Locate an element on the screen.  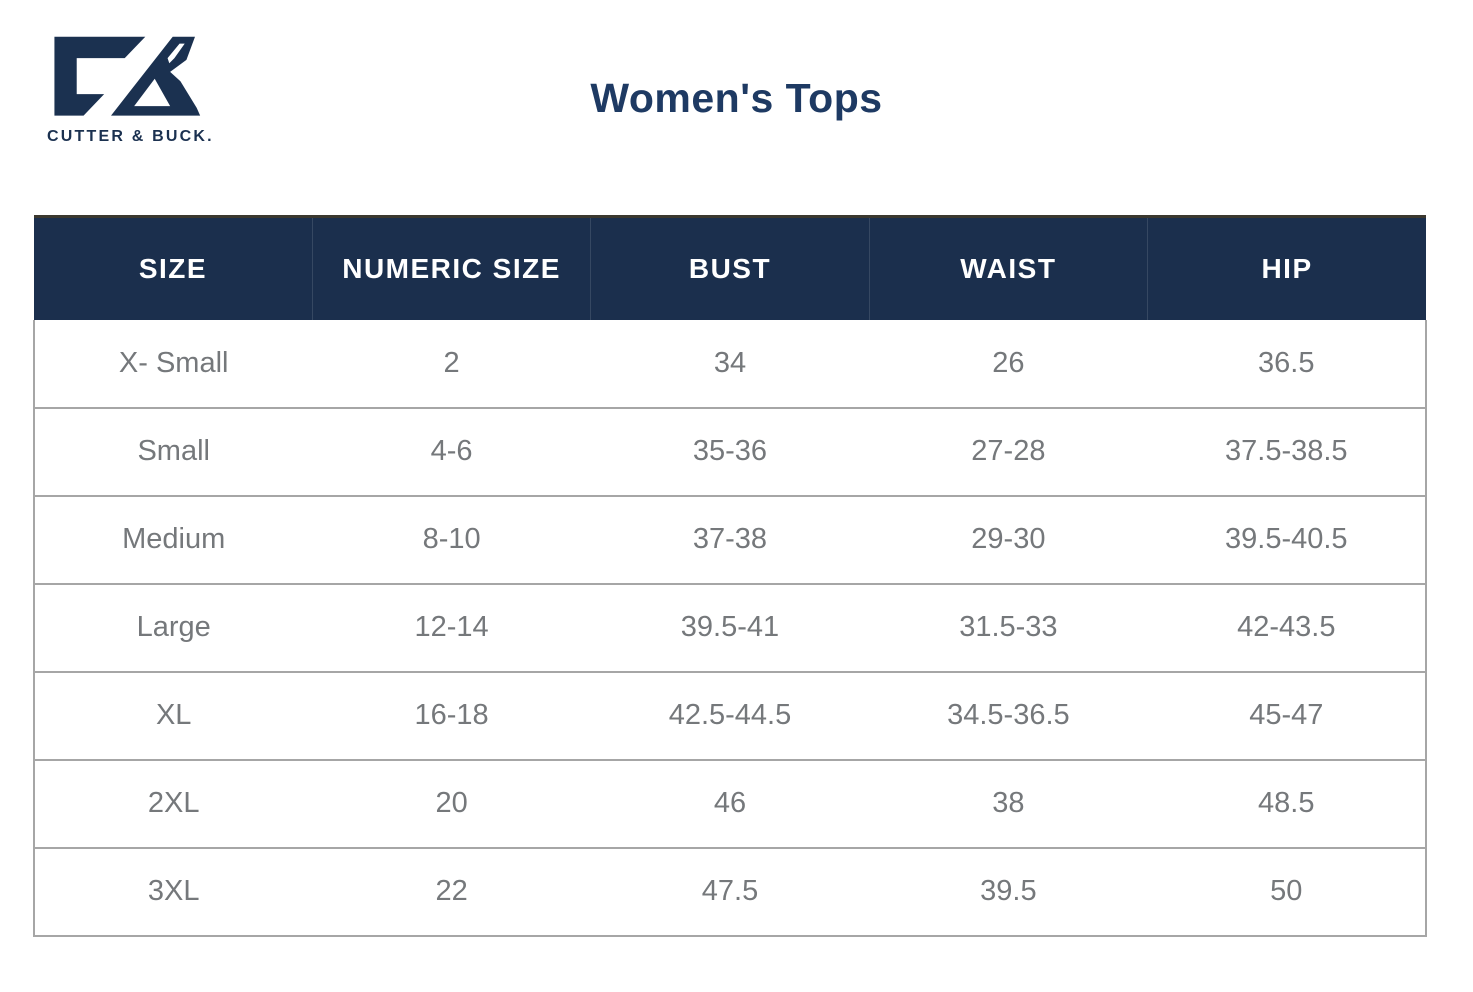
cell-hip: 50 is located at coordinates (1287, 891).